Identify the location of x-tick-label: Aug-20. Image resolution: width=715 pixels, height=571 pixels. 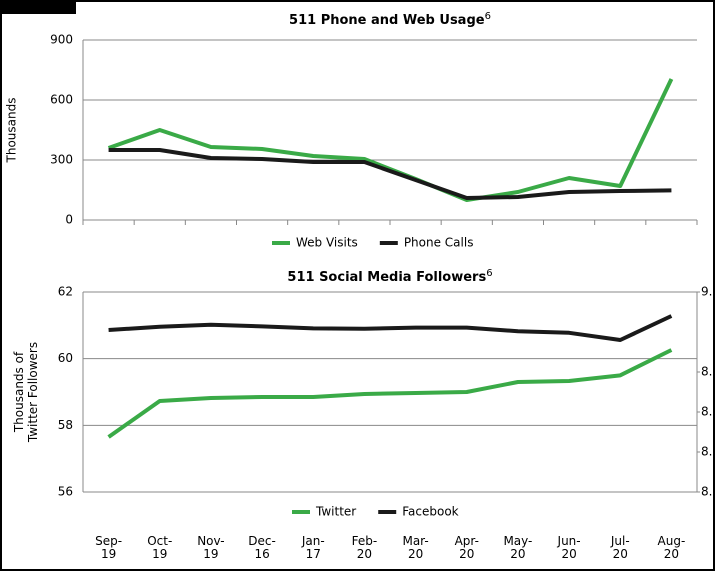
(672, 547).